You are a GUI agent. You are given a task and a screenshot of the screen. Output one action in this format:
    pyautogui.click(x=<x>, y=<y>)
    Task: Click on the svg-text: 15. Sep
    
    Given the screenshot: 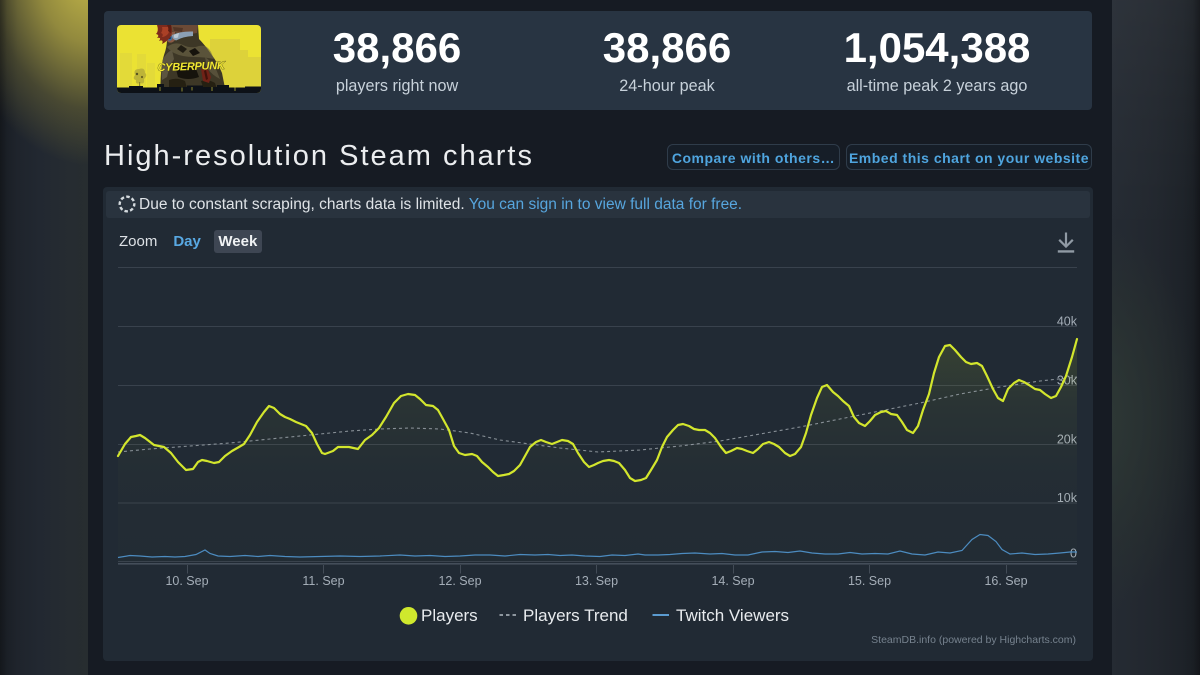 What is the action you would take?
    pyautogui.click(x=869, y=581)
    